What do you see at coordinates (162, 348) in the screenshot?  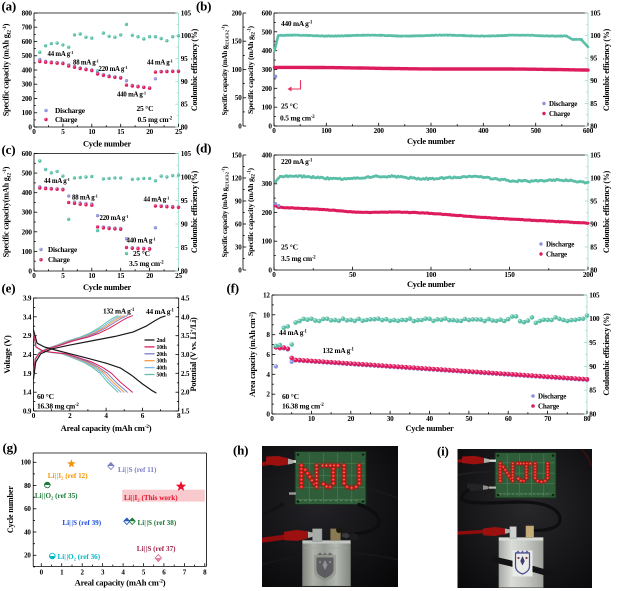 I see `svg-text: 10th` at bounding box center [162, 348].